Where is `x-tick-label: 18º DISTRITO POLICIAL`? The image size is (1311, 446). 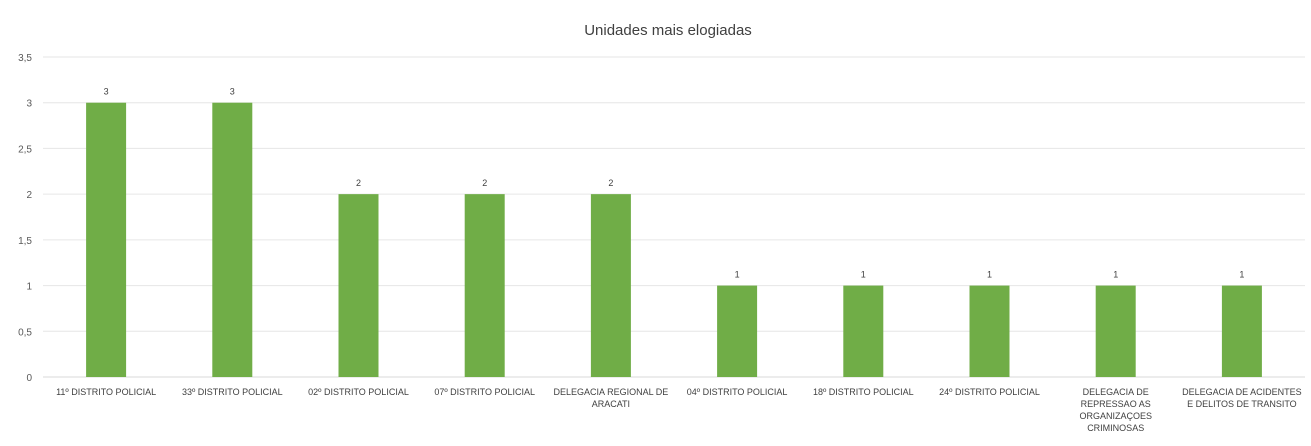
x-tick-label: 18º DISTRITO POLICIAL is located at coordinates (863, 392).